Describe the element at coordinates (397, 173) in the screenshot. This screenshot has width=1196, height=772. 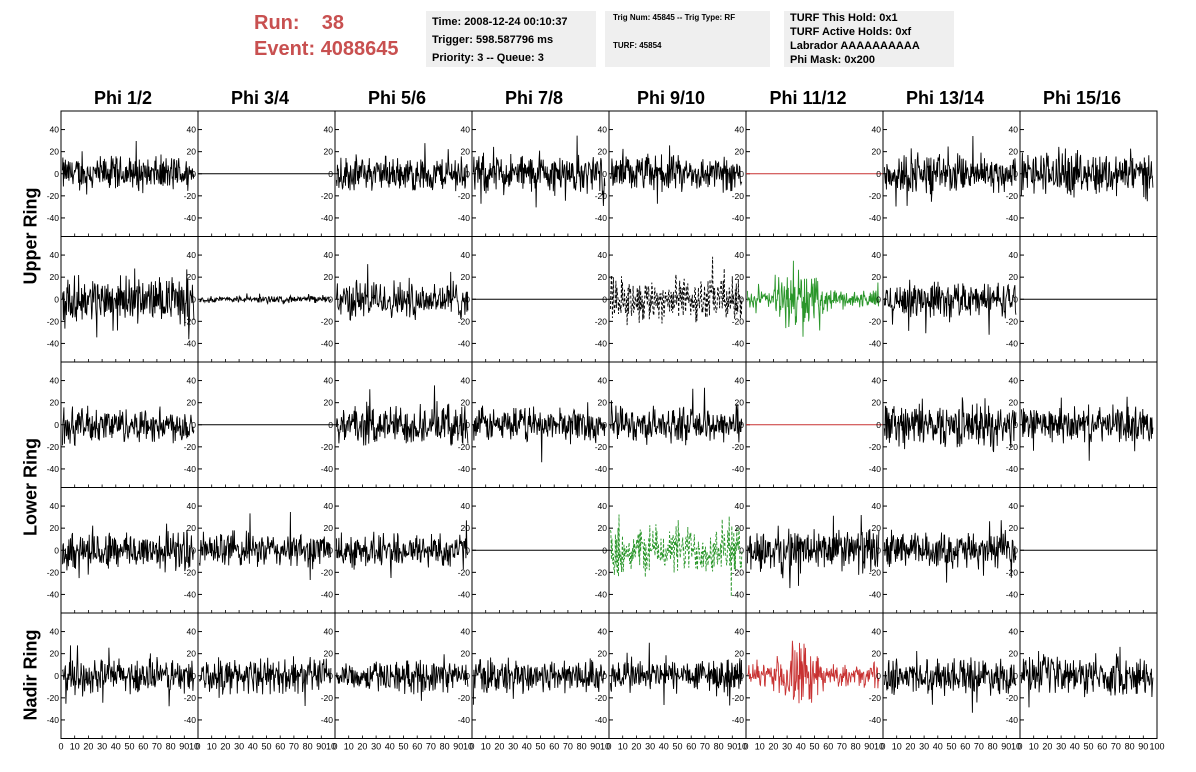
I see `waveform-panel-r0-c2: -40 -20 0 20 40` at that location.